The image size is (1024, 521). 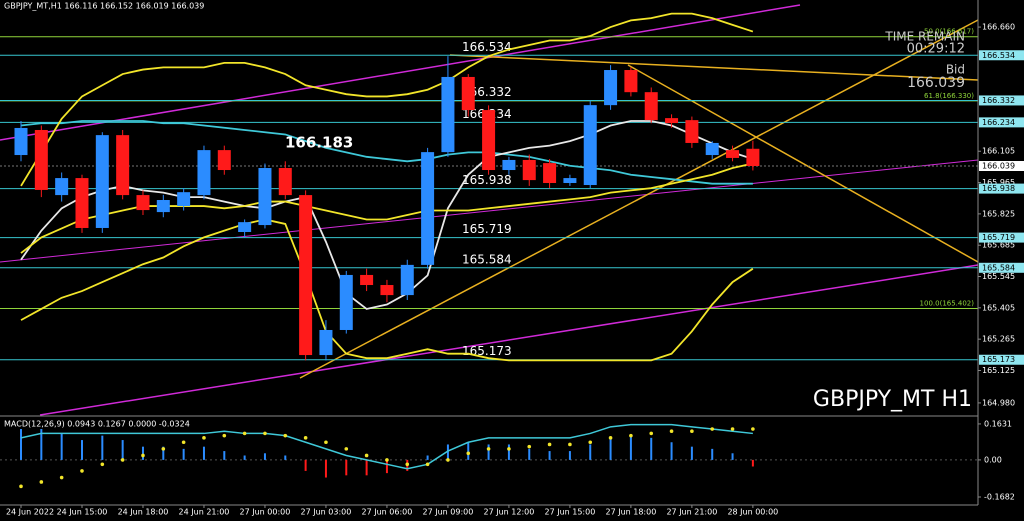 I want to click on watermark: GBPJPY_MT H1, so click(x=892, y=399).